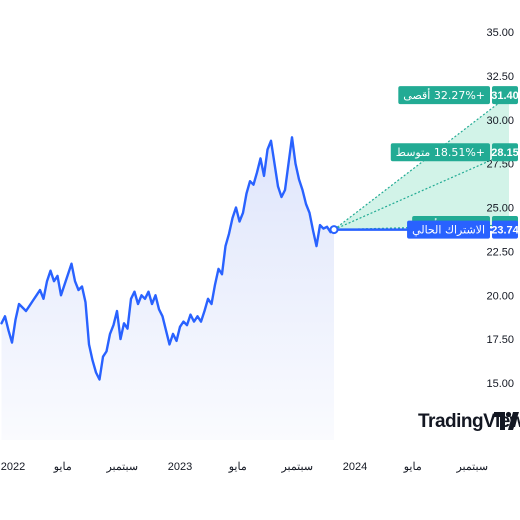 This screenshot has height=520, width=520. What do you see at coordinates (334, 230) in the screenshot?
I see `current-price-point` at bounding box center [334, 230].